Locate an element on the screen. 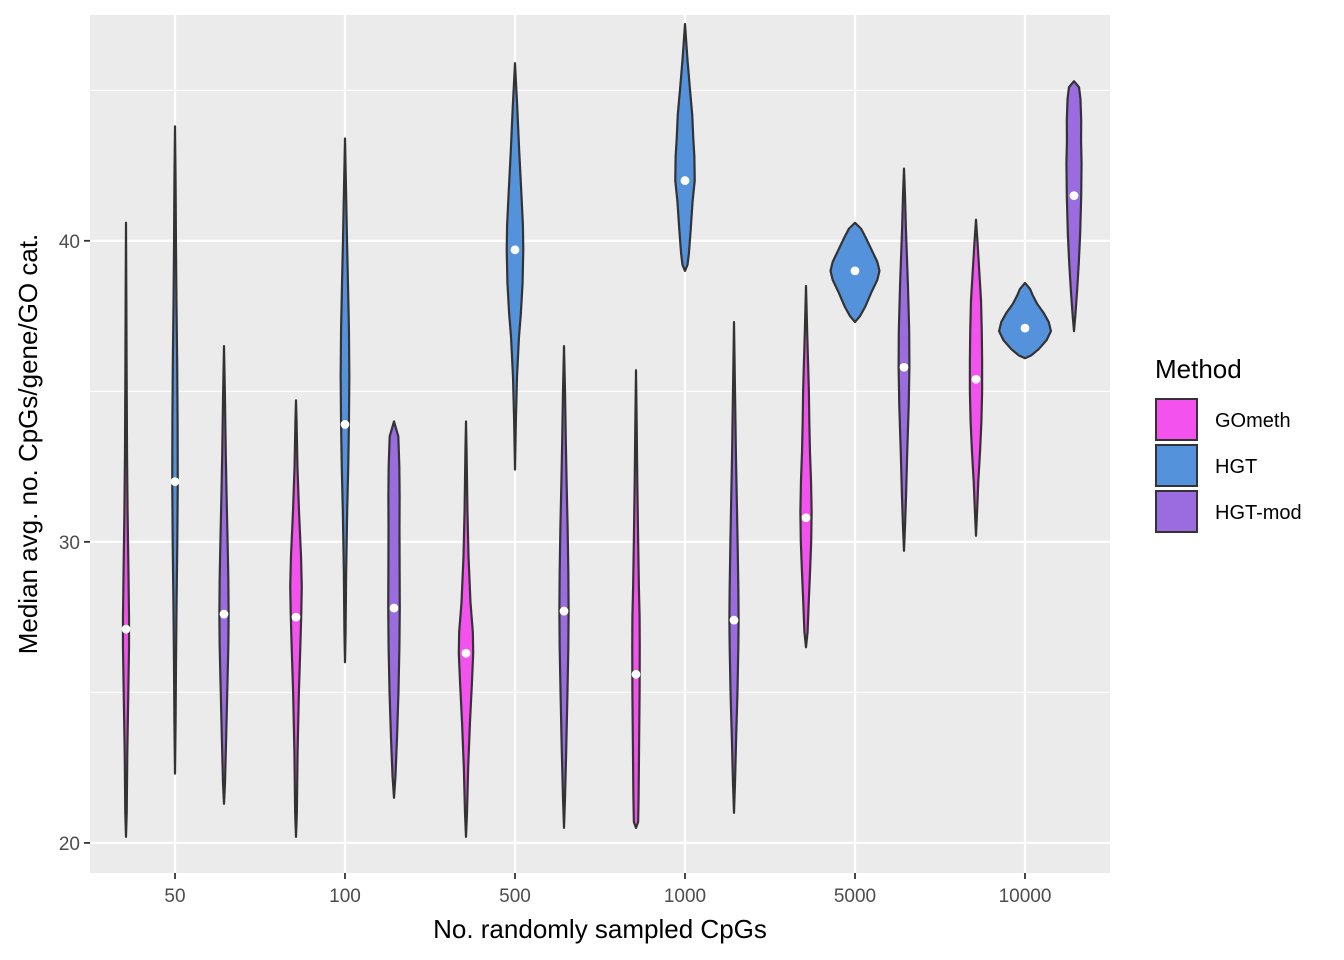 This screenshot has height=960, width=1344. x-axis-title: No. randomly sampled CpGs is located at coordinates (600, 929).